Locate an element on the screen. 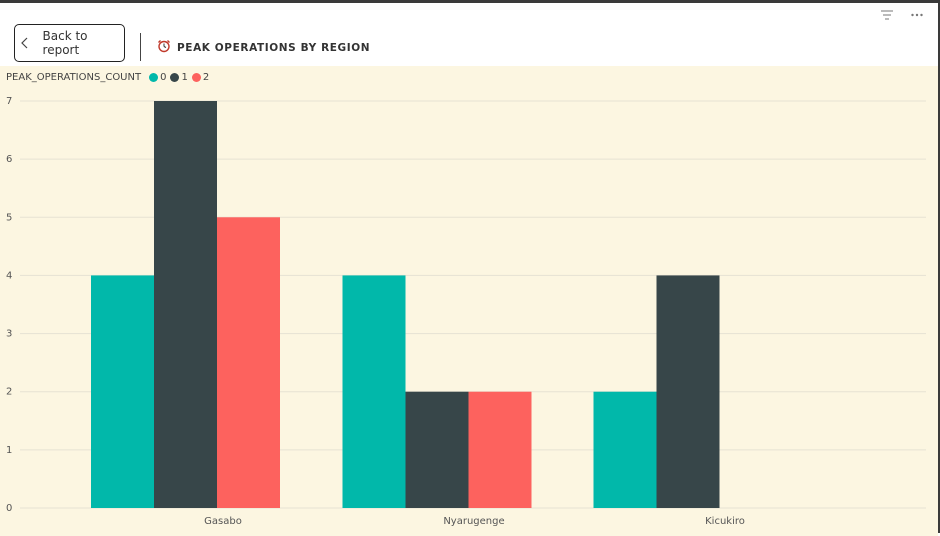 The image size is (940, 536). focus-header: Back to report PEAK OPERATIONS BY REGION is located at coordinates (469, 44).